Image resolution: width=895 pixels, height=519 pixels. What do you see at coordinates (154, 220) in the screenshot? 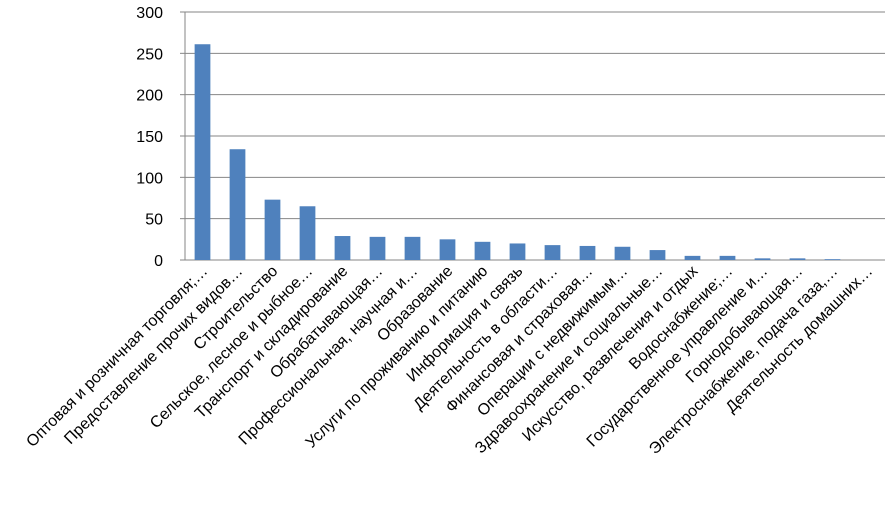
I see `y-tick-label: 50` at bounding box center [154, 220].